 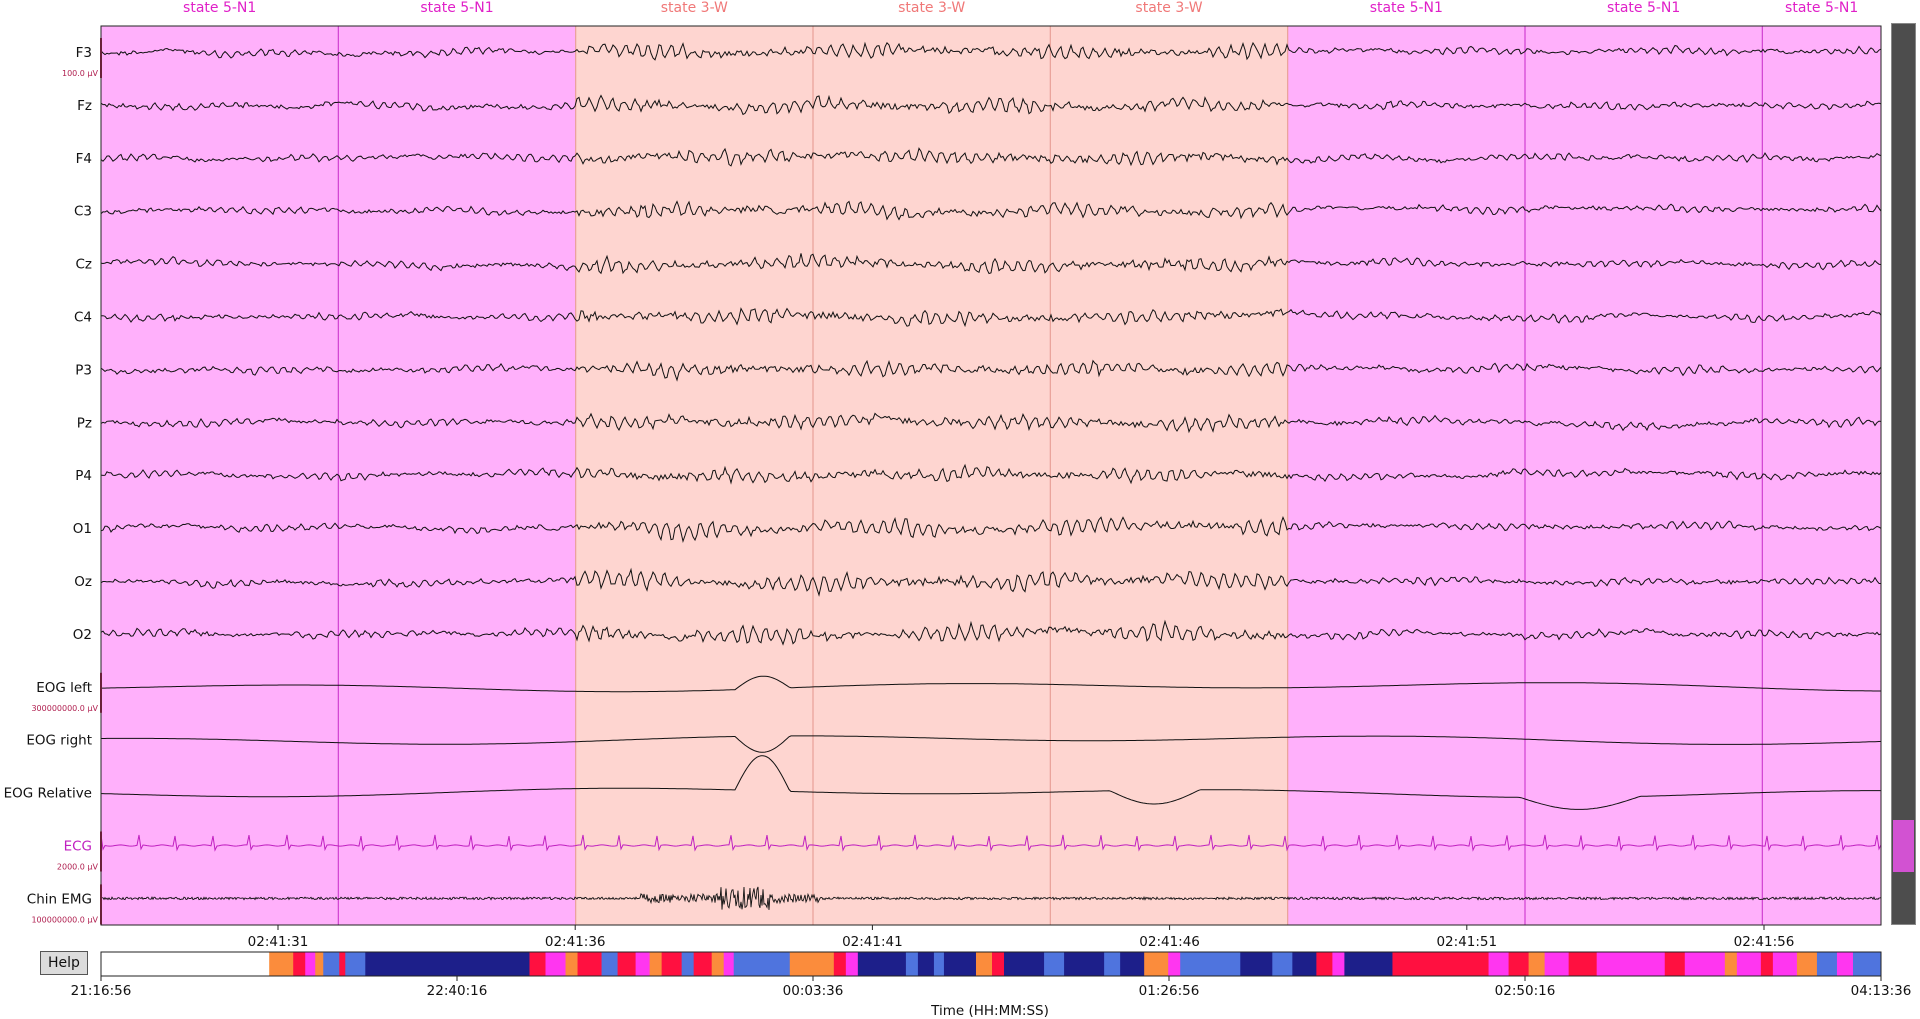 I want to click on channel-label: F4, so click(x=84, y=159).